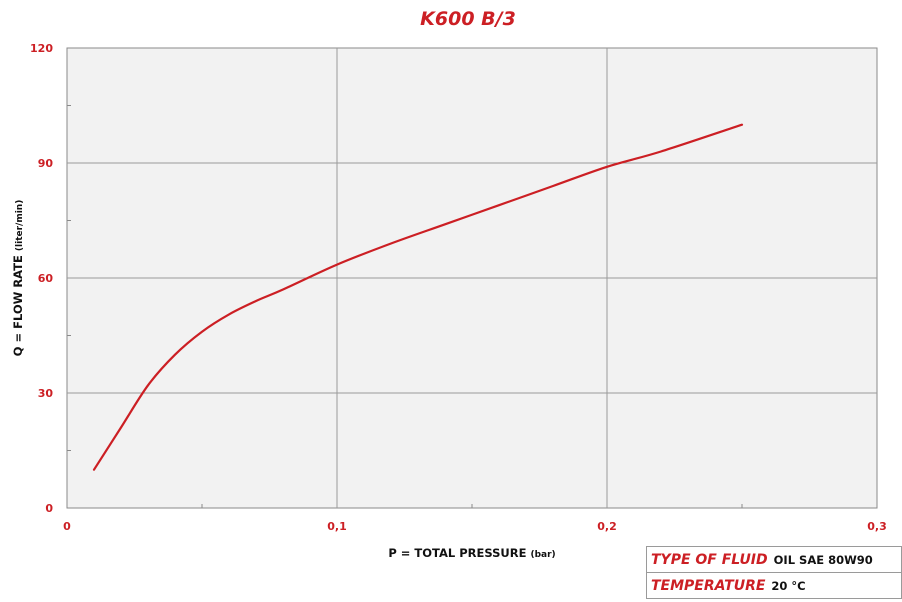 The width and height of the screenshot is (902, 602). Describe the element at coordinates (542, 555) in the screenshot. I see `x-axis-unit: (bar)` at that location.